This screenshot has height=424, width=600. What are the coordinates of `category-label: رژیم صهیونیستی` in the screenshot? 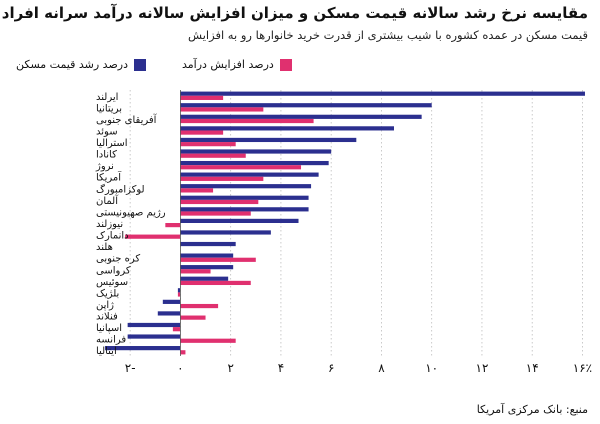 It's located at (131, 212).